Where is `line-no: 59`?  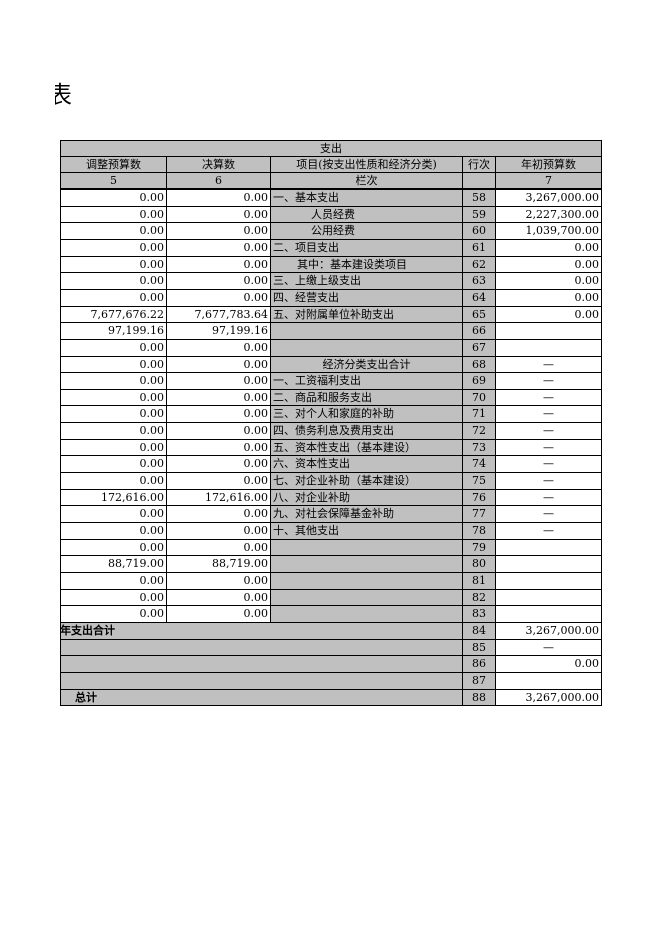 line-no: 59 is located at coordinates (479, 214).